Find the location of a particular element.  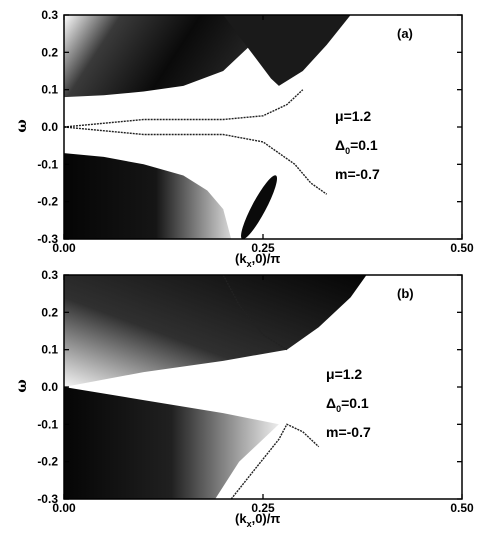

bulk-upper-right-region is located at coordinates (287, 50).